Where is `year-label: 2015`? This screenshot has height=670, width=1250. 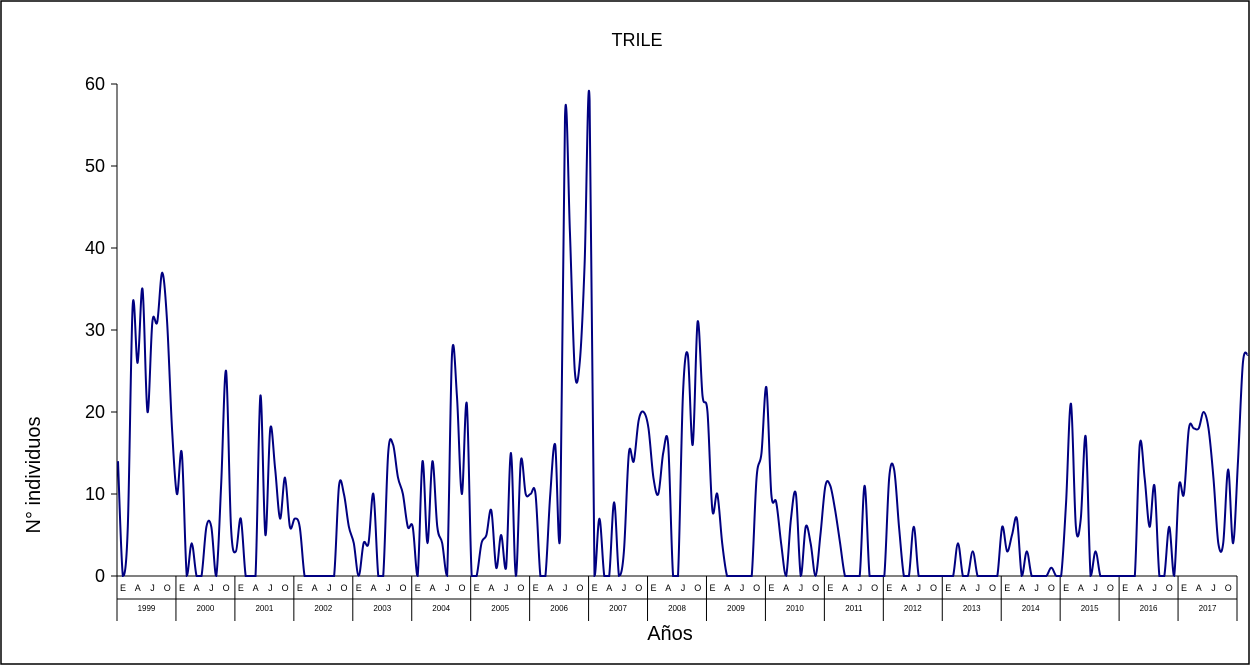 year-label: 2015 is located at coordinates (1090, 608).